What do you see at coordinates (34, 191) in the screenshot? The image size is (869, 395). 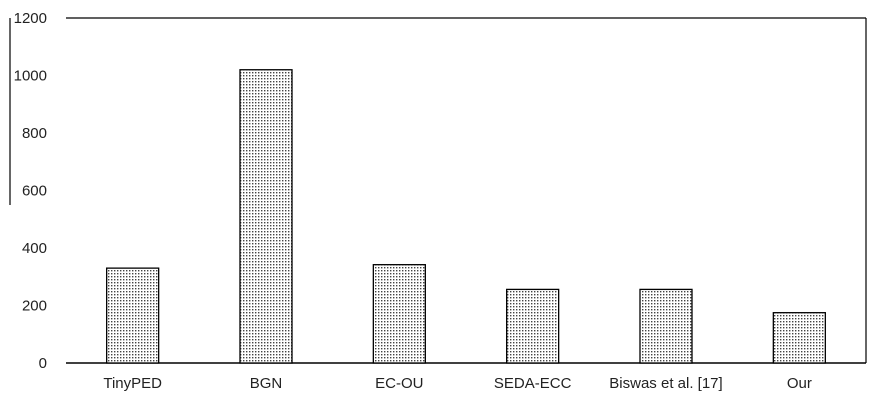 I see `y-tick-label-600: 600` at bounding box center [34, 191].